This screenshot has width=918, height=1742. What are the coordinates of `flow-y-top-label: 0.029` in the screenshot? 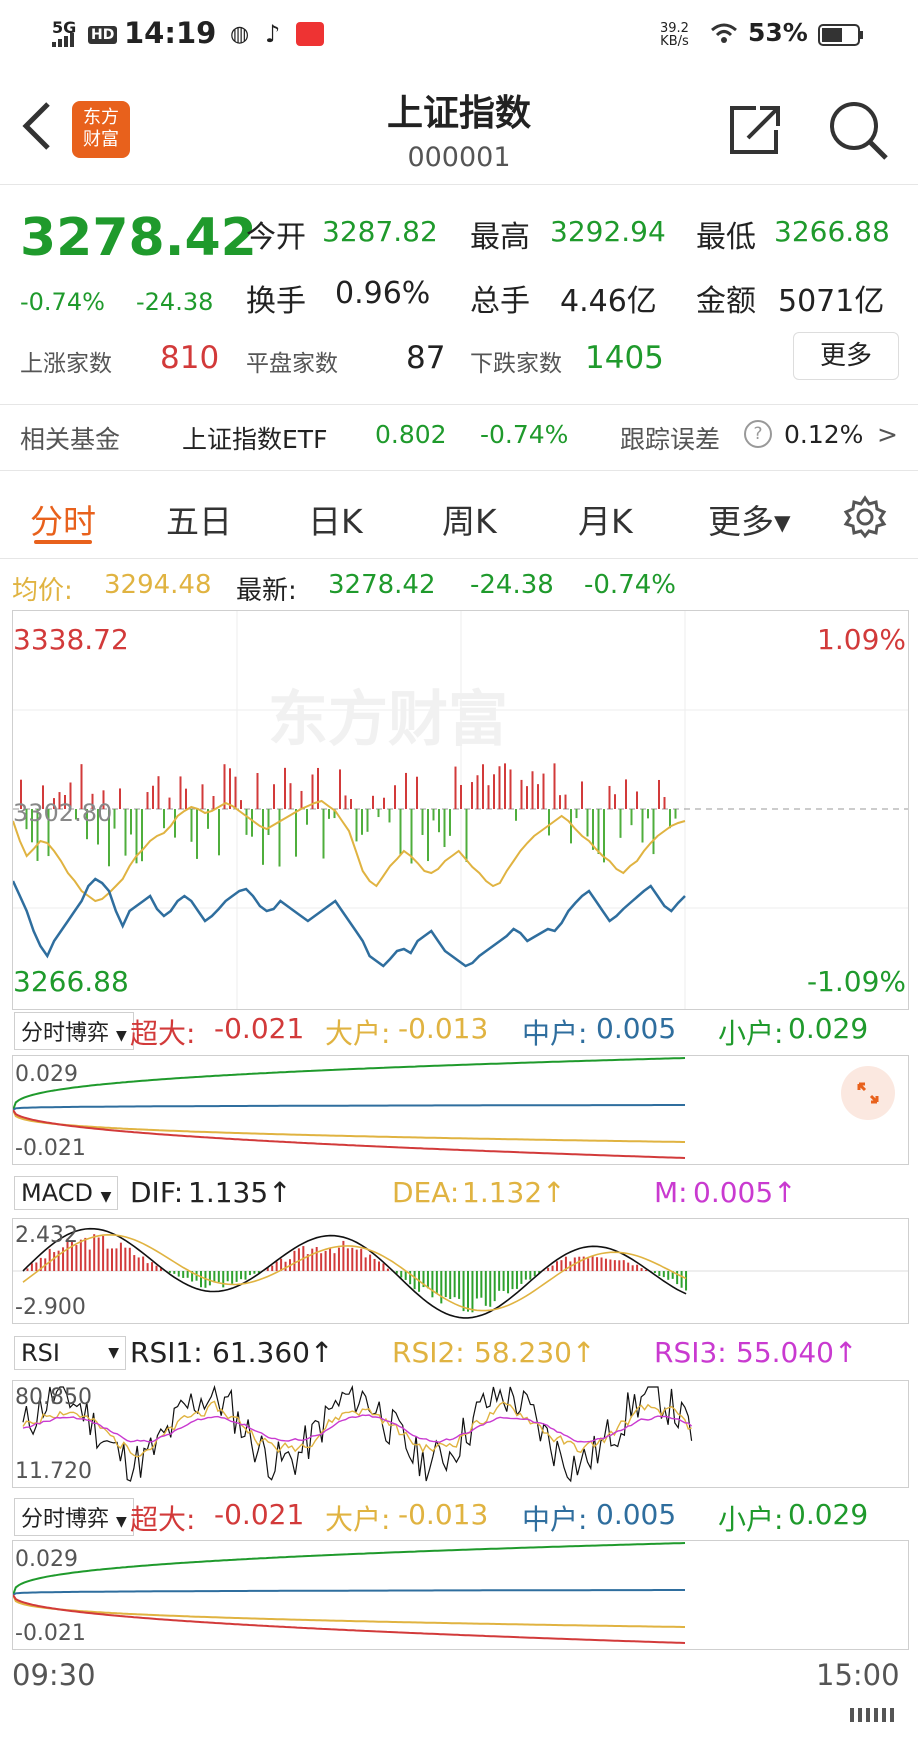 It's located at (46, 1559).